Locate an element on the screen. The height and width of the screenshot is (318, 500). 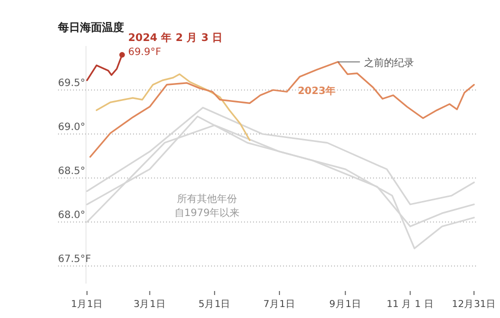
x-tick-label: 11 月 1 日 is located at coordinates (410, 304).